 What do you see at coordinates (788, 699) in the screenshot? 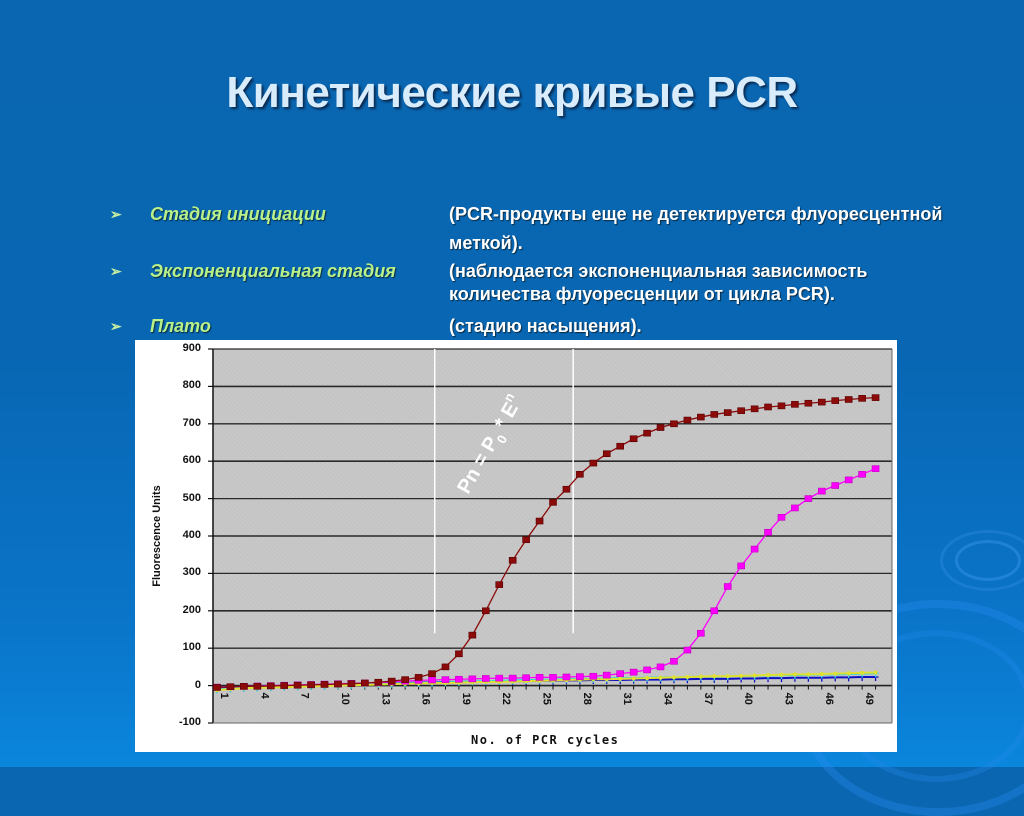
I see `x-tick-label: 43` at bounding box center [788, 699].